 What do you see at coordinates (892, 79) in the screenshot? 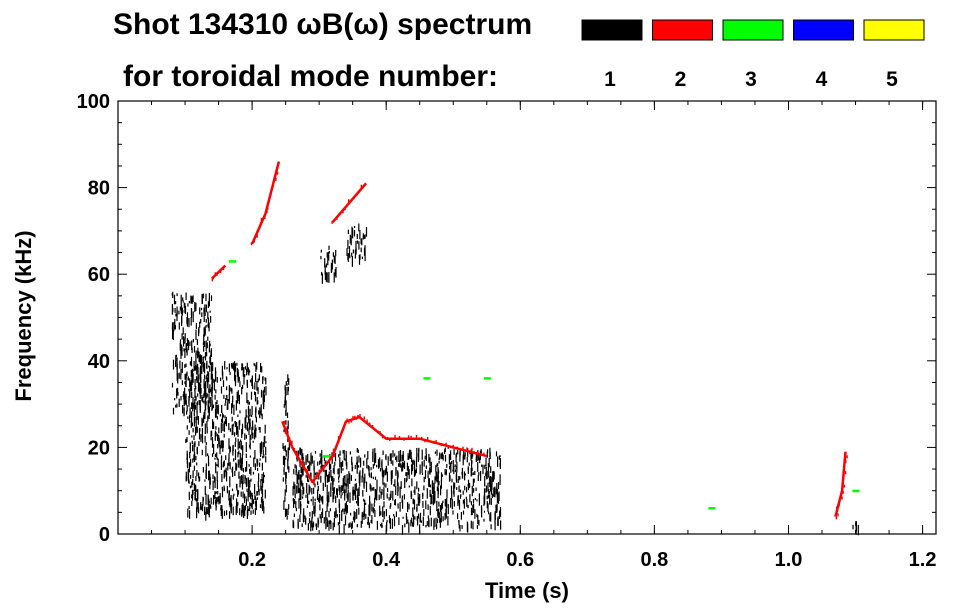
I see `legend-label-5: 5` at bounding box center [892, 79].